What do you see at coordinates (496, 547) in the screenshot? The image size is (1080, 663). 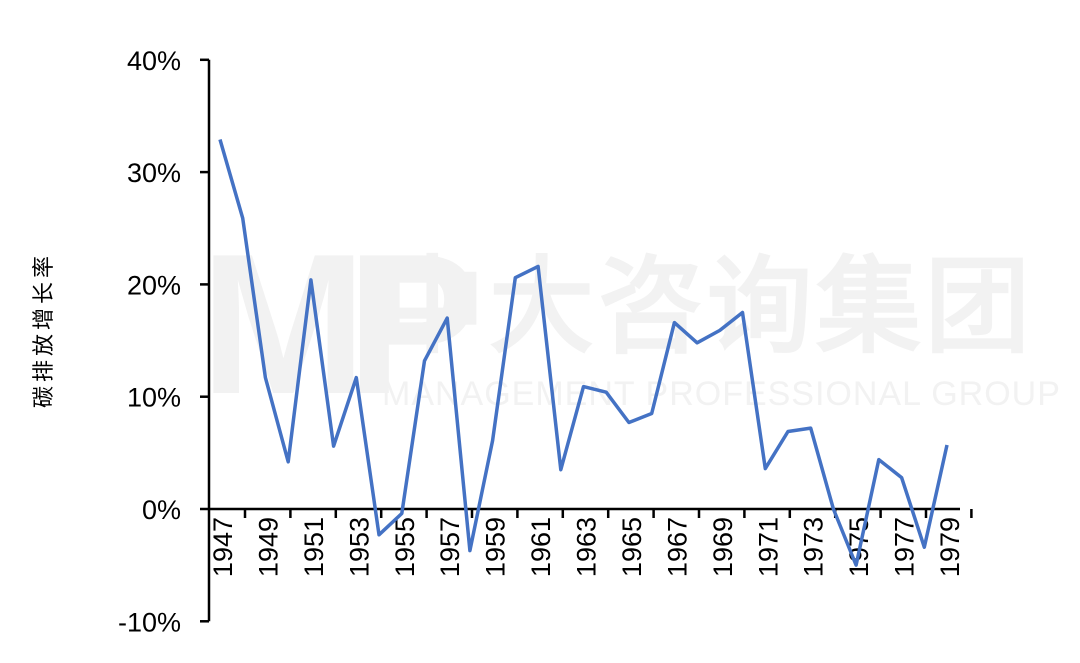 I see `x-tick-label: 1959` at bounding box center [496, 547].